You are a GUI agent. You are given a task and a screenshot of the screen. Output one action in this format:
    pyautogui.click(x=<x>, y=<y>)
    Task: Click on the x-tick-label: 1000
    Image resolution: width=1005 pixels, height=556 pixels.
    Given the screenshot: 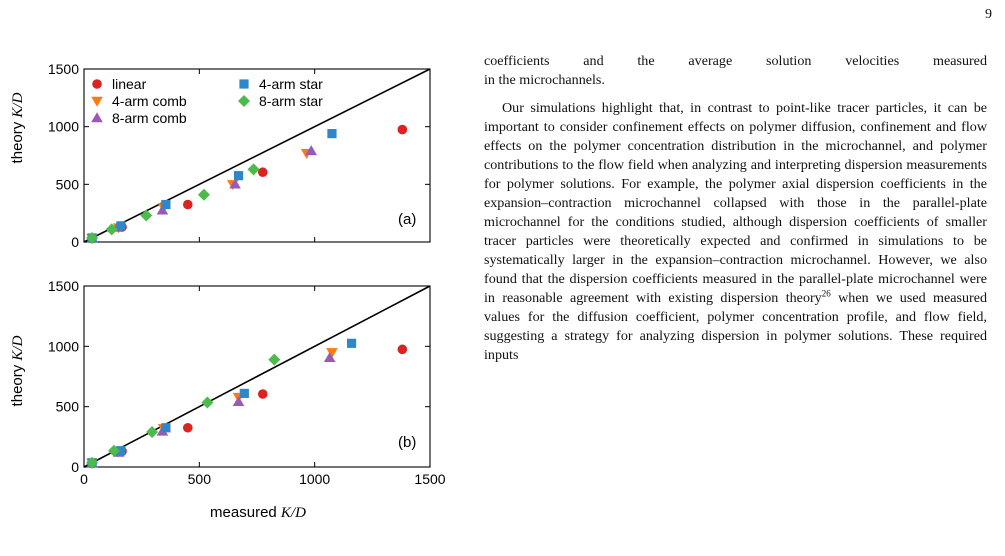 What is the action you would take?
    pyautogui.click(x=314, y=479)
    